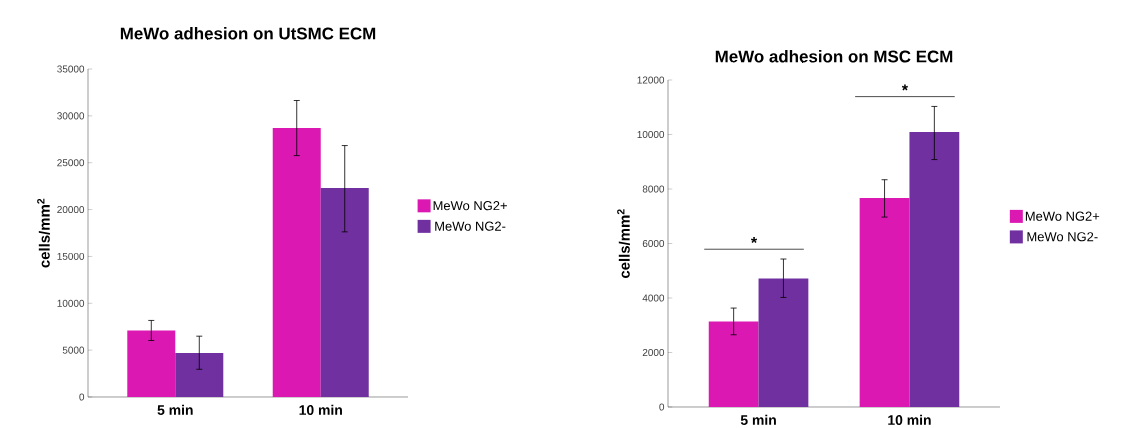 This screenshot has width=1138, height=428. I want to click on y-tick-label: 4000, so click(653, 298).